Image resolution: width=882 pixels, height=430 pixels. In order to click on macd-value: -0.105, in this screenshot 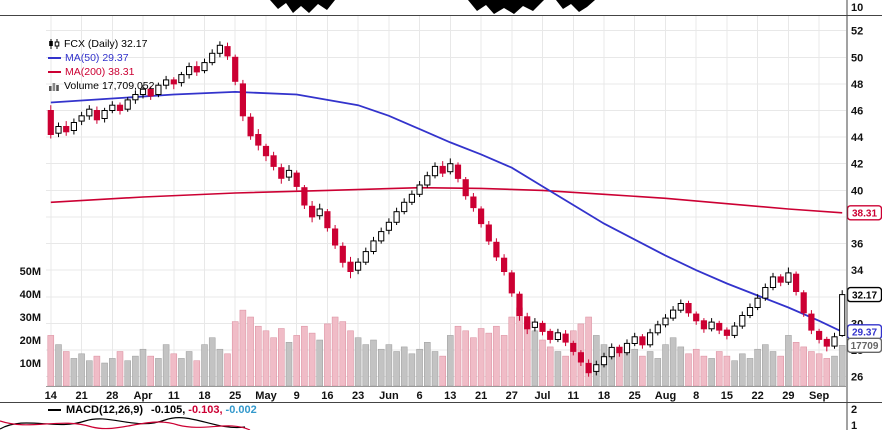, I will do `click(168, 410)`.